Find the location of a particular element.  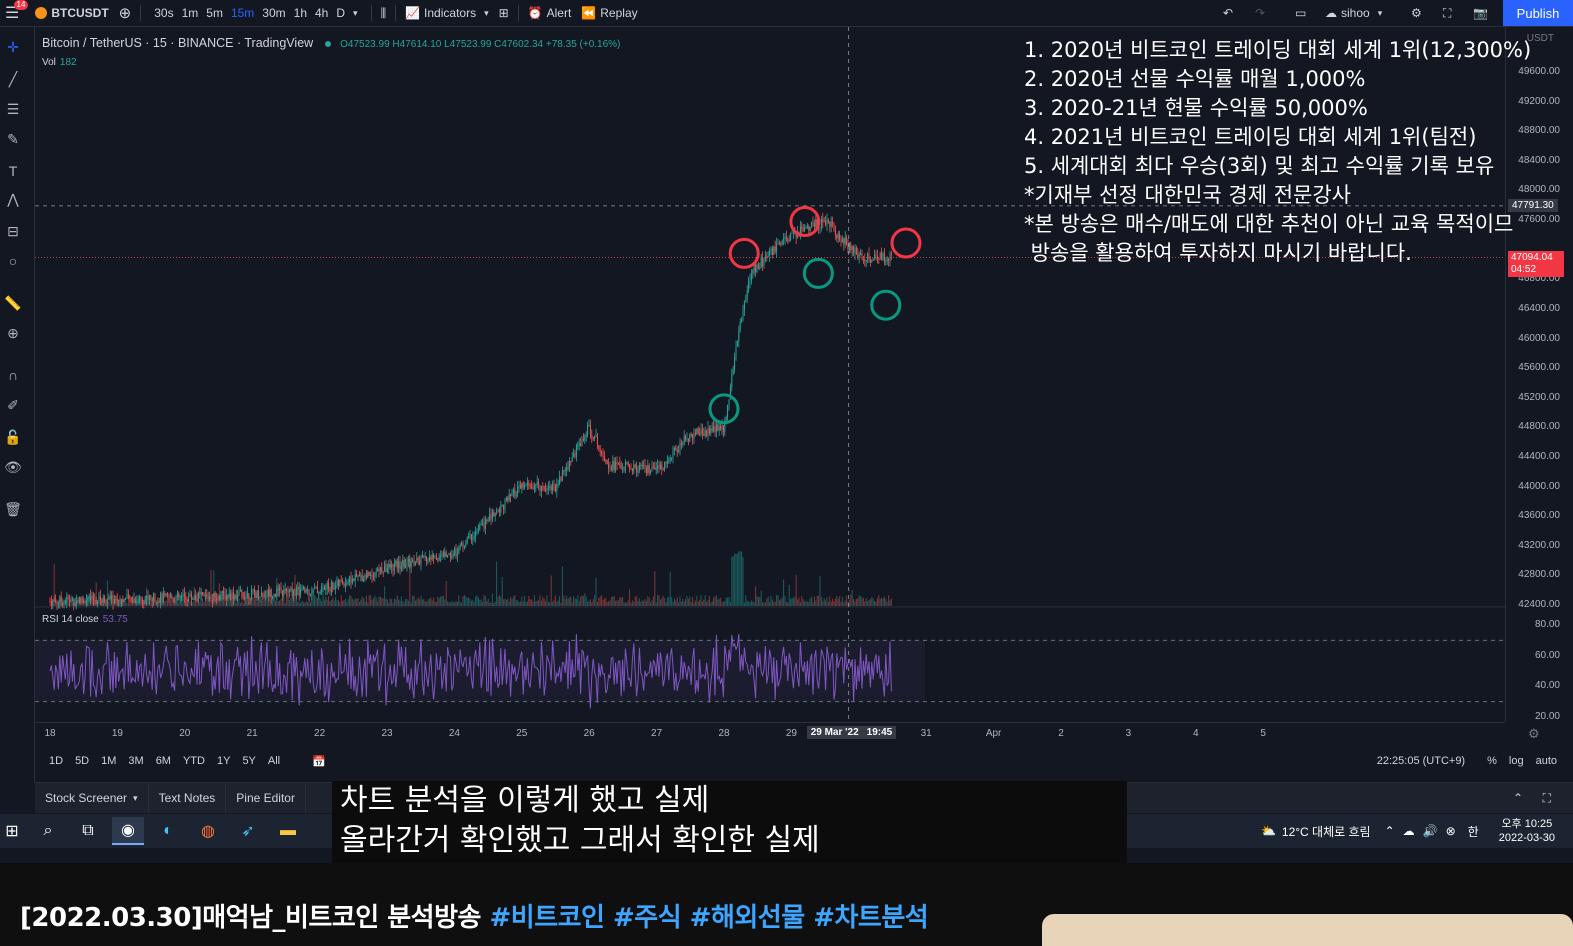

indicators-button: 📈 Indicators ▾ is located at coordinates (447, 13).